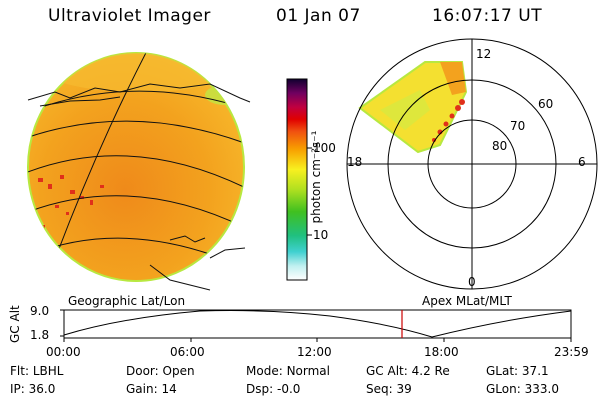  I want to click on gain-label: Gain:, so click(142, 389).